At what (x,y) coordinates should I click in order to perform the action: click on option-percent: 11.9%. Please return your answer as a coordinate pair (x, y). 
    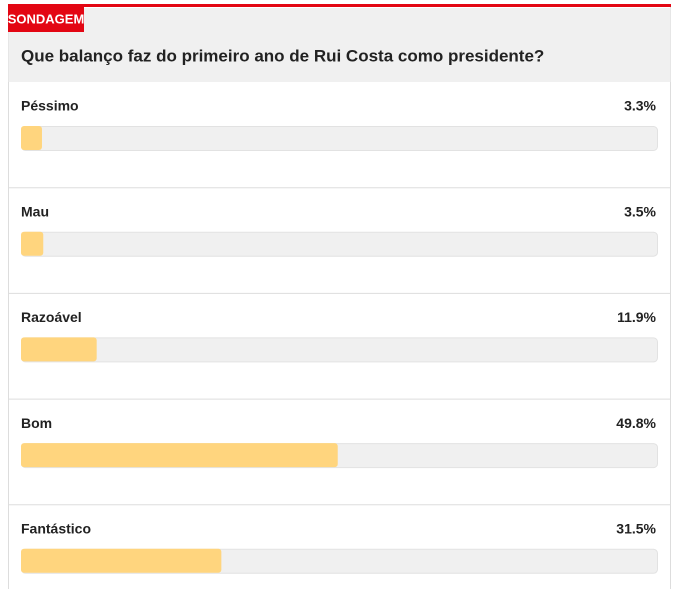
    Looking at the image, I should click on (636, 317).